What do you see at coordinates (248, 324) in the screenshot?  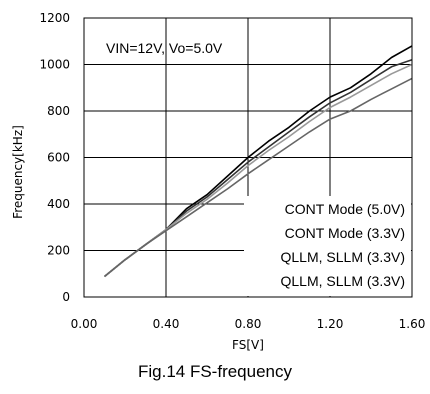 I see `x-tick-label: 0.80` at bounding box center [248, 324].